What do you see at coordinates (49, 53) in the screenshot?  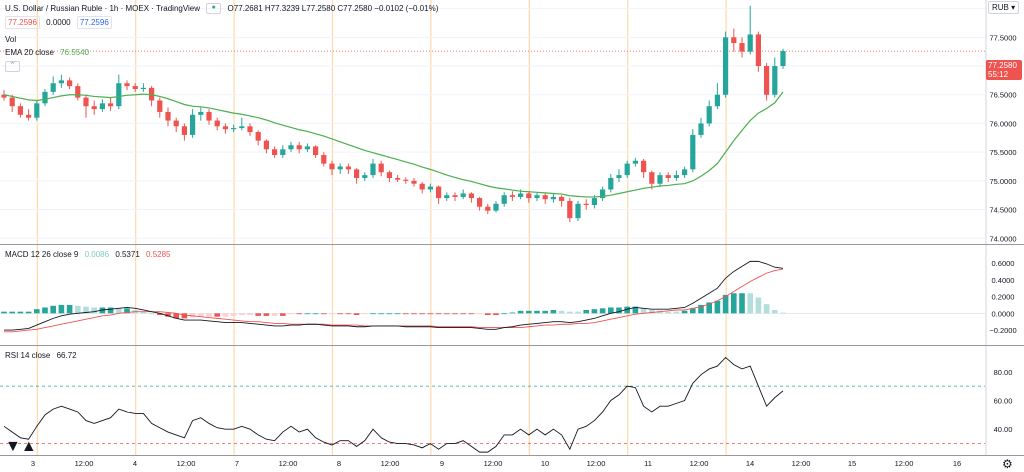 I see `ema-legend: EMA 20 close 76.5540` at bounding box center [49, 53].